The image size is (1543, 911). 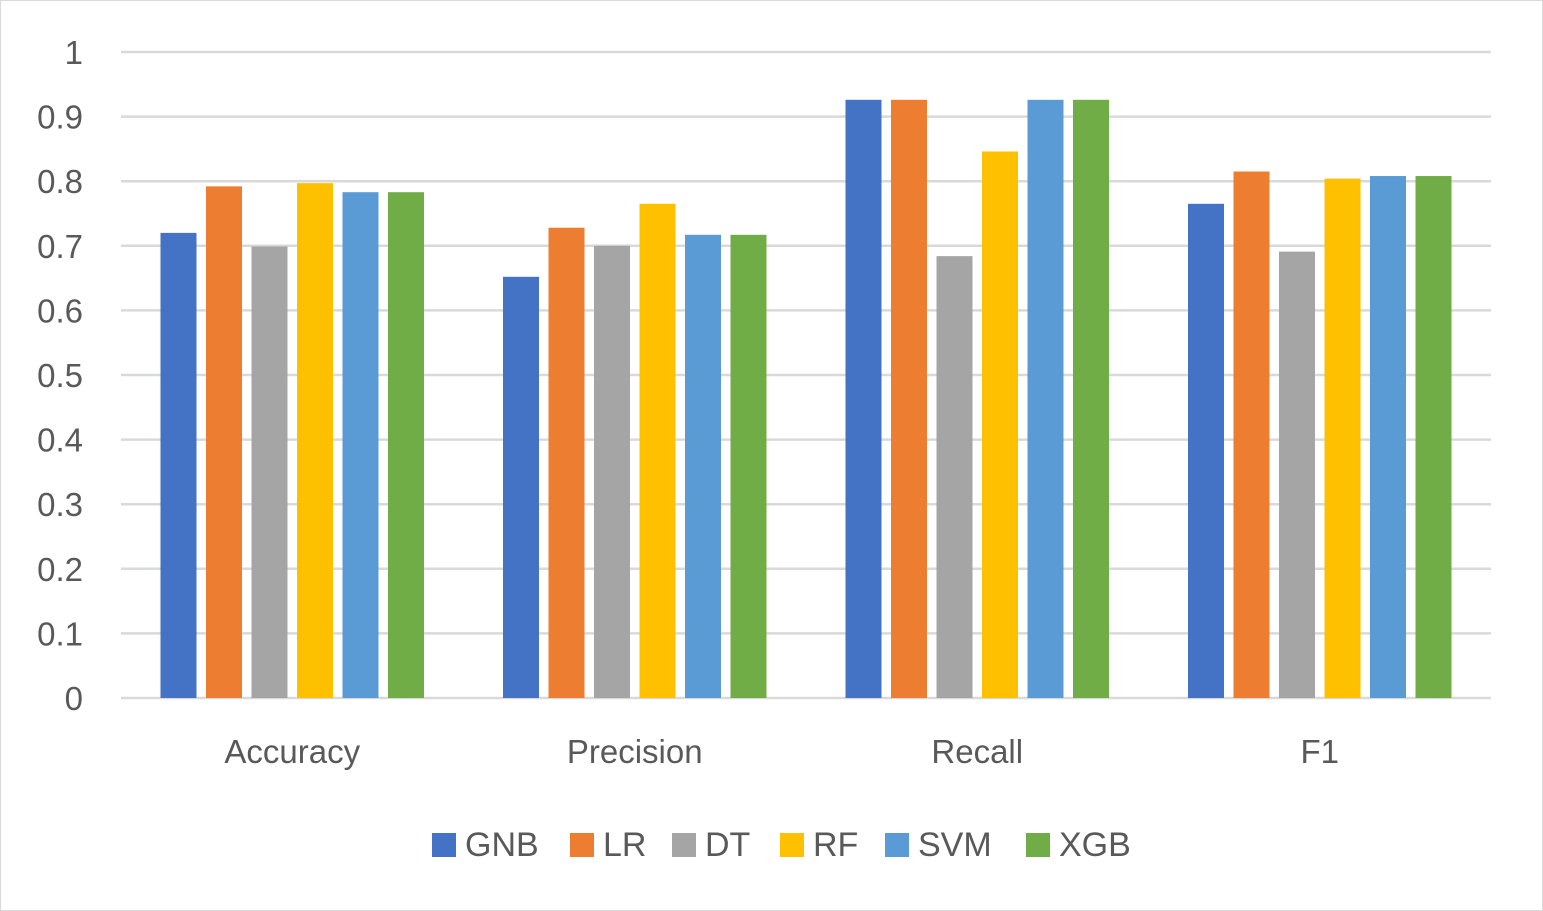 I want to click on bar-lr-accuracy, so click(x=224, y=442).